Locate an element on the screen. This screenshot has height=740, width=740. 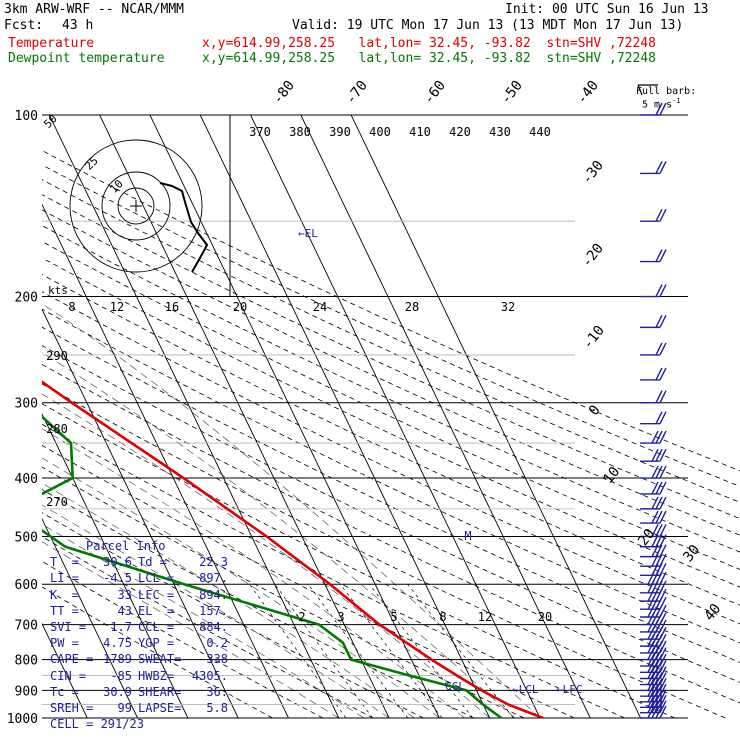
full-barb-label: Full barb: is located at coordinates (666, 91).